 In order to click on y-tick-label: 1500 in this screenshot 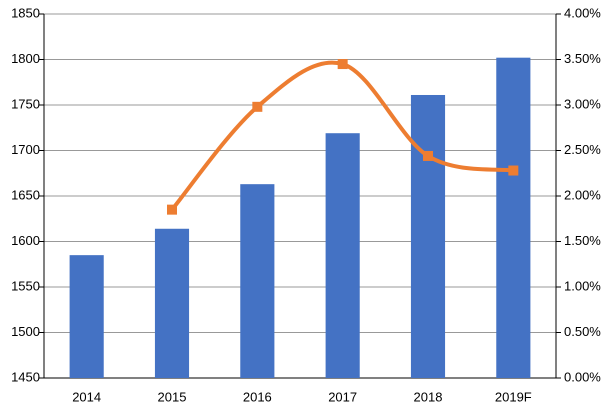, I will do `click(25, 331)`.